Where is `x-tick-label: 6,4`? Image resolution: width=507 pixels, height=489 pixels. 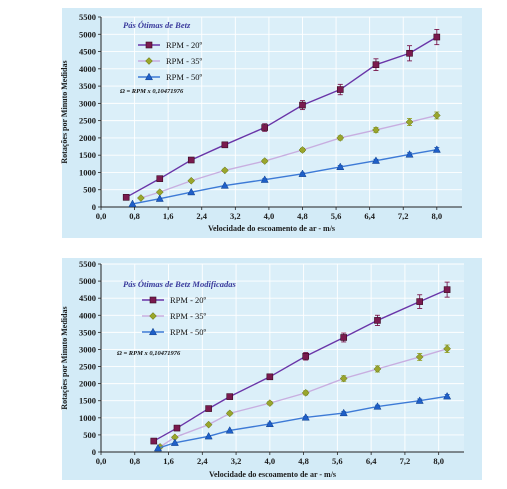 x-tick-label: 6,4 is located at coordinates (369, 216).